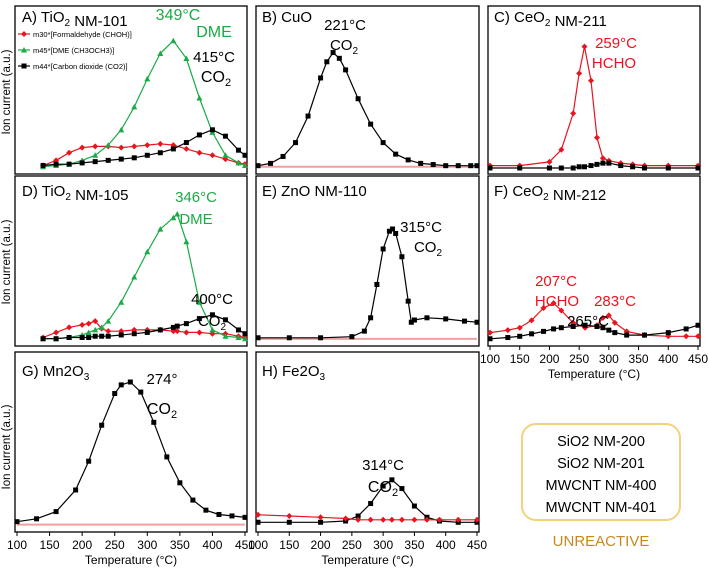  I want to click on y-axis-label-middle: Ion current (a.u.), so click(7, 261).